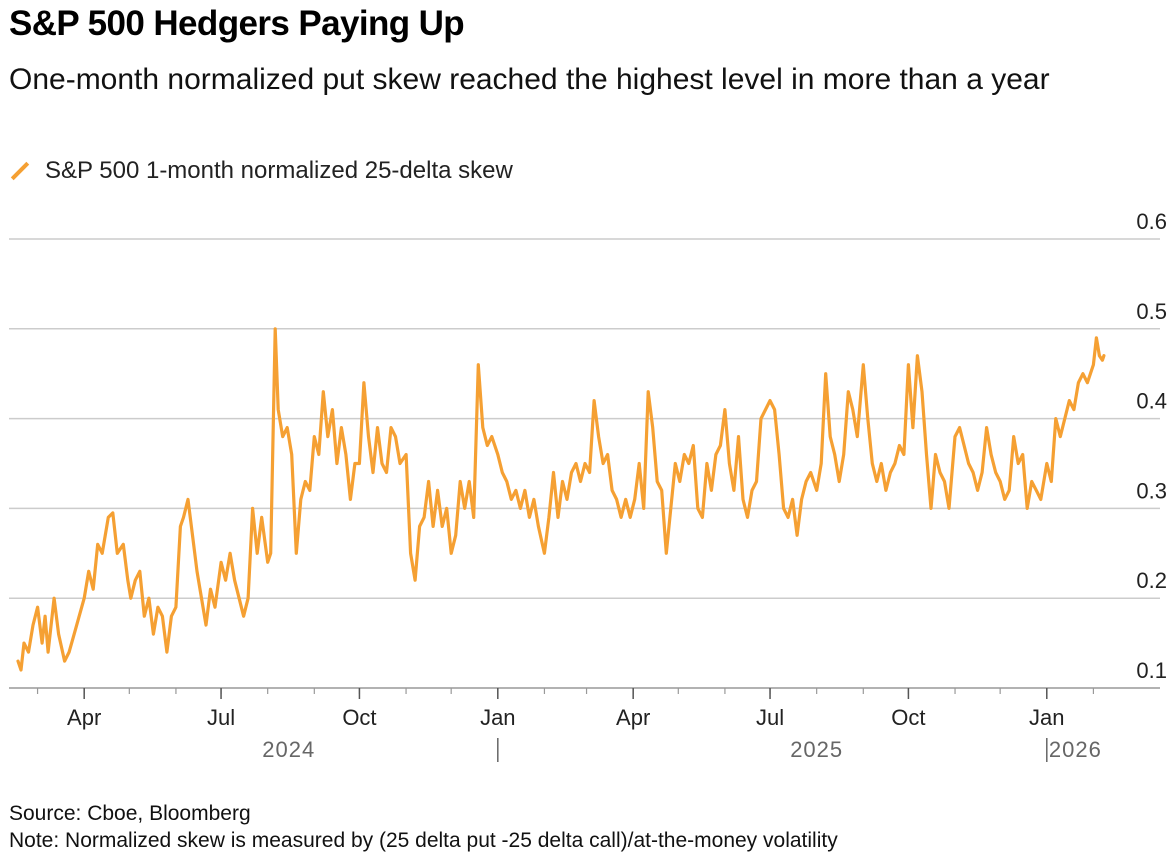  What do you see at coordinates (279, 170) in the screenshot?
I see `legend-label: S&P 500 1-month normalized 25-delta skew` at bounding box center [279, 170].